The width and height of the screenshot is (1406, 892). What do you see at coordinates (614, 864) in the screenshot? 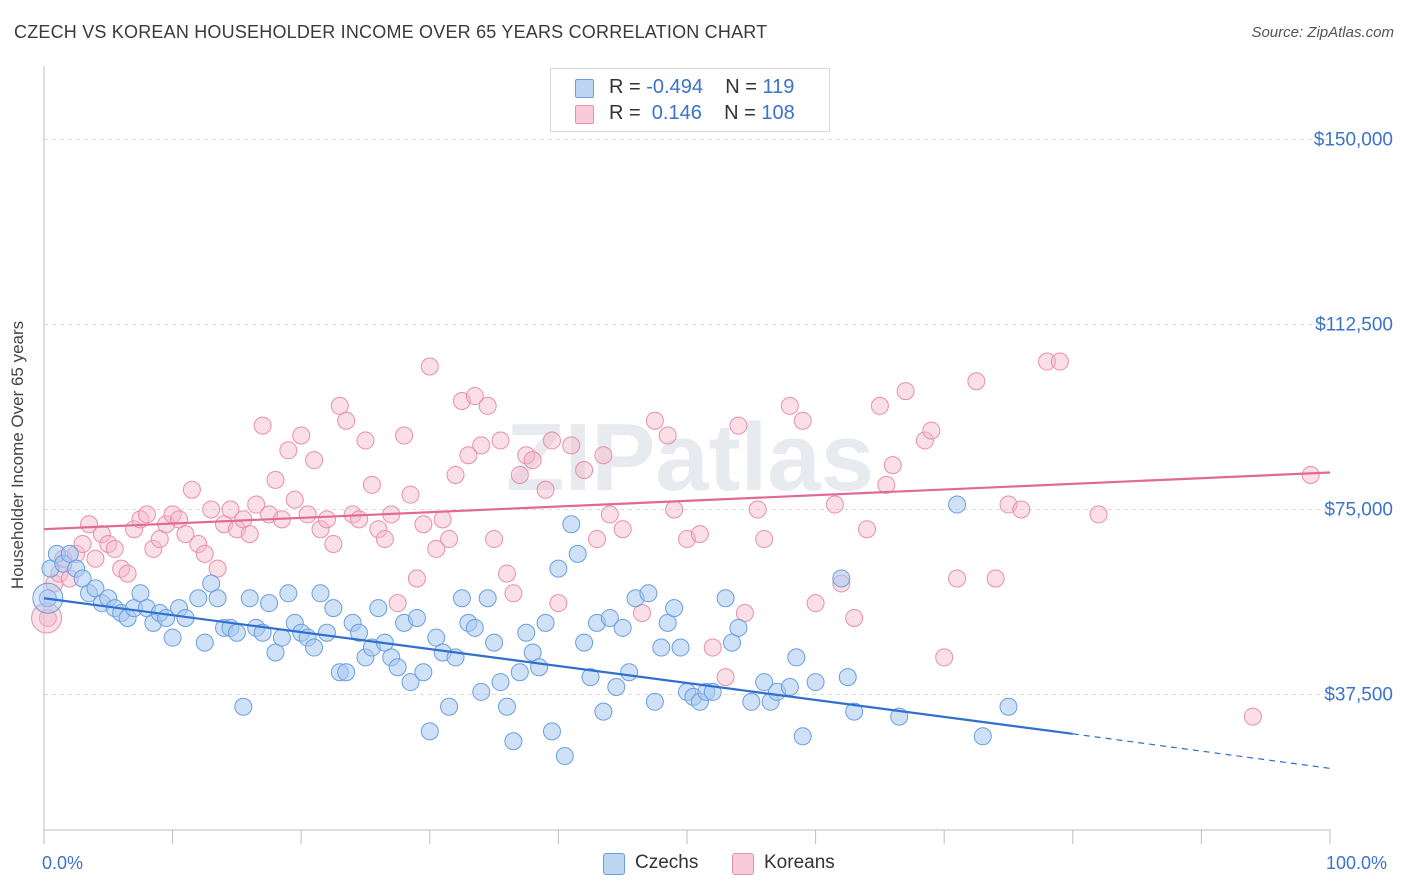
I see `czechs-swatch` at bounding box center [614, 864].